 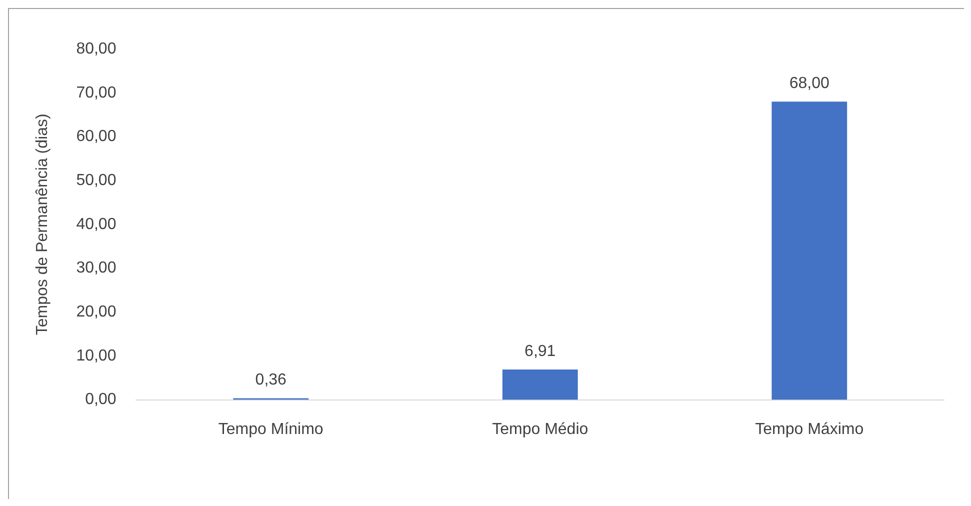 What do you see at coordinates (96, 268) in the screenshot?
I see `y-tick-label: 30,00` at bounding box center [96, 268].